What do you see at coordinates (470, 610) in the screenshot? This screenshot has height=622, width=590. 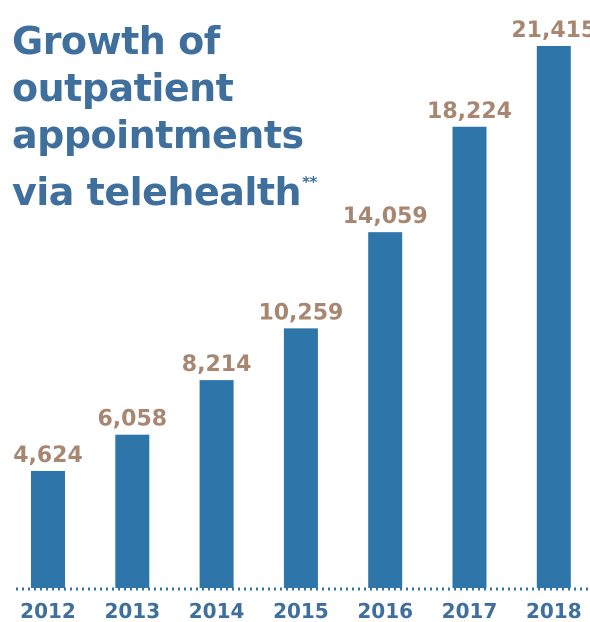 I see `x-tick-label-2017: 2017` at bounding box center [470, 610].